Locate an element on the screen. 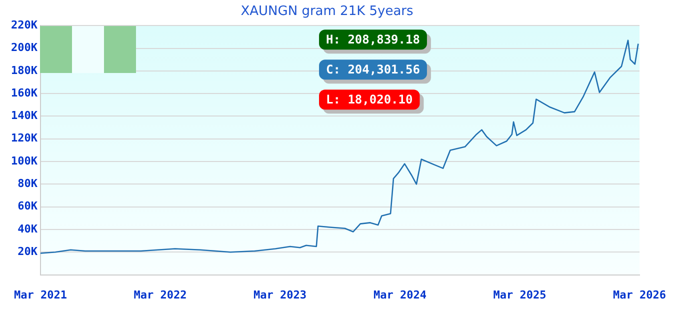 The image size is (680, 320). y-tick-label: 220K is located at coordinates (24, 25).